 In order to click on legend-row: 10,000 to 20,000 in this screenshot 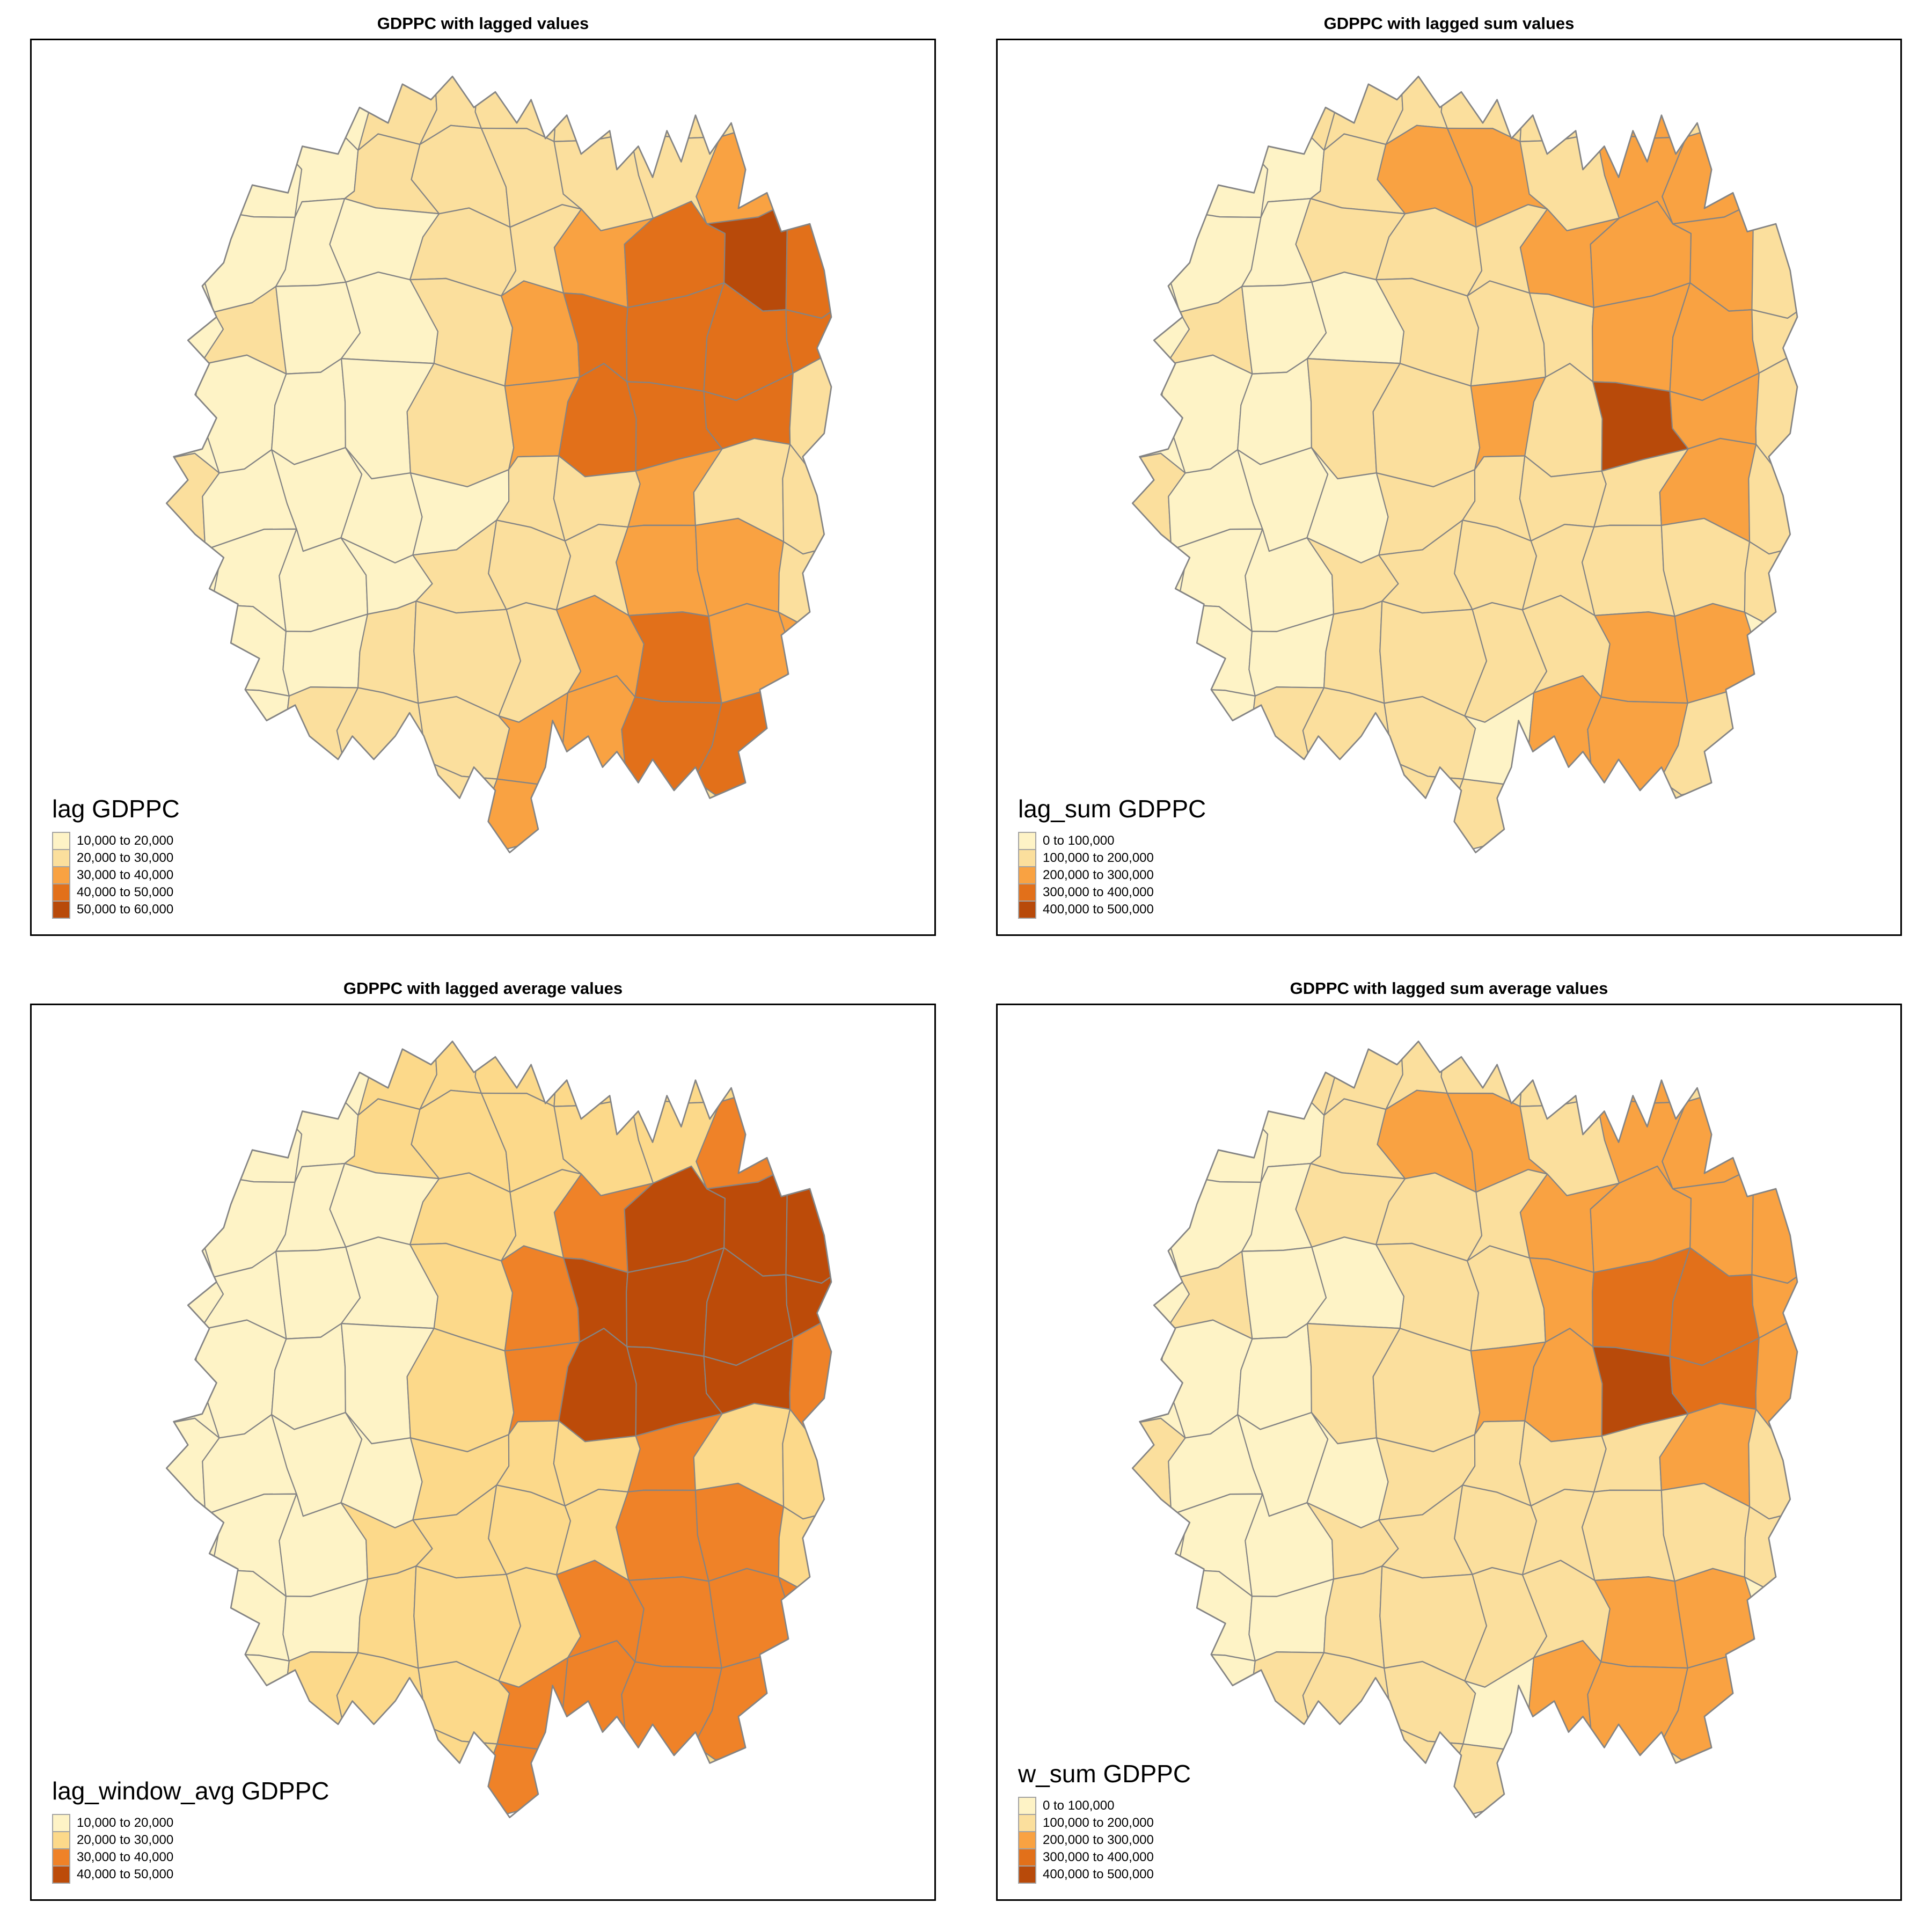, I will do `click(112, 1823)`.